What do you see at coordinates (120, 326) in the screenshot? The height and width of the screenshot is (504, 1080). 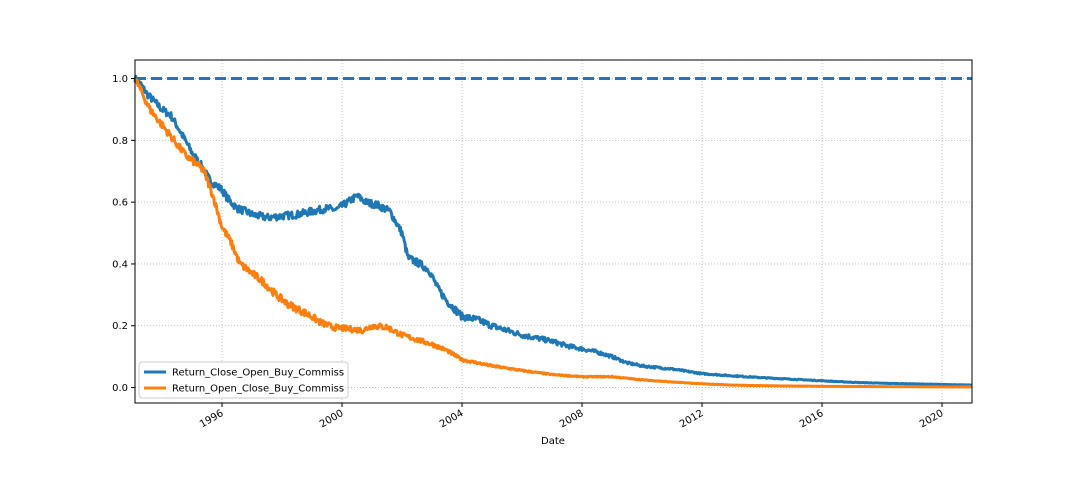 I see `y-tick-label: 0.2` at bounding box center [120, 326].